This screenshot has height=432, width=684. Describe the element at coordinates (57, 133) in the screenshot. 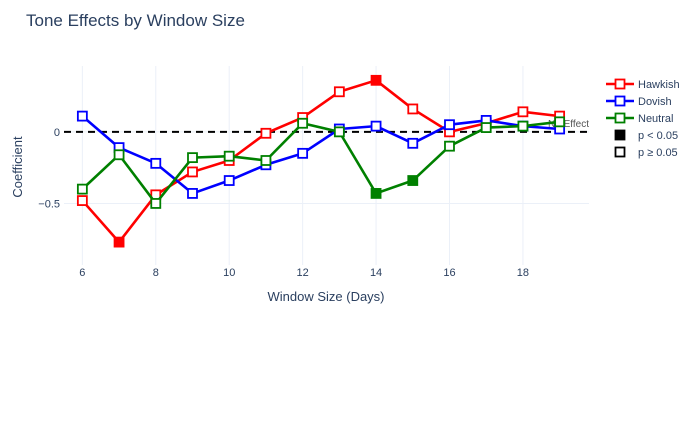

I see `y-tick-label: 0` at that location.